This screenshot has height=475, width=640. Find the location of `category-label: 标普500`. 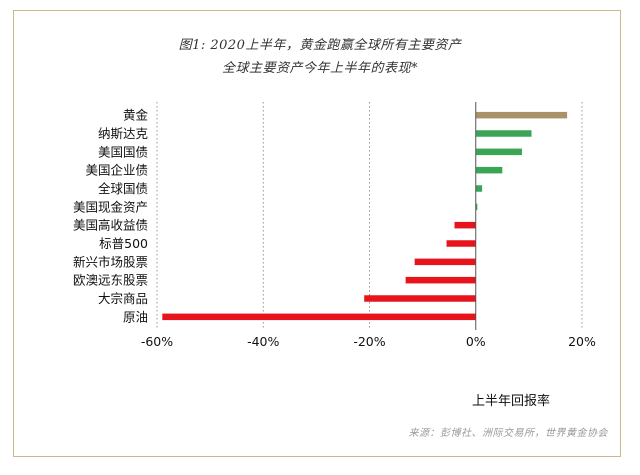

category-label: 标普500 is located at coordinates (123, 243).